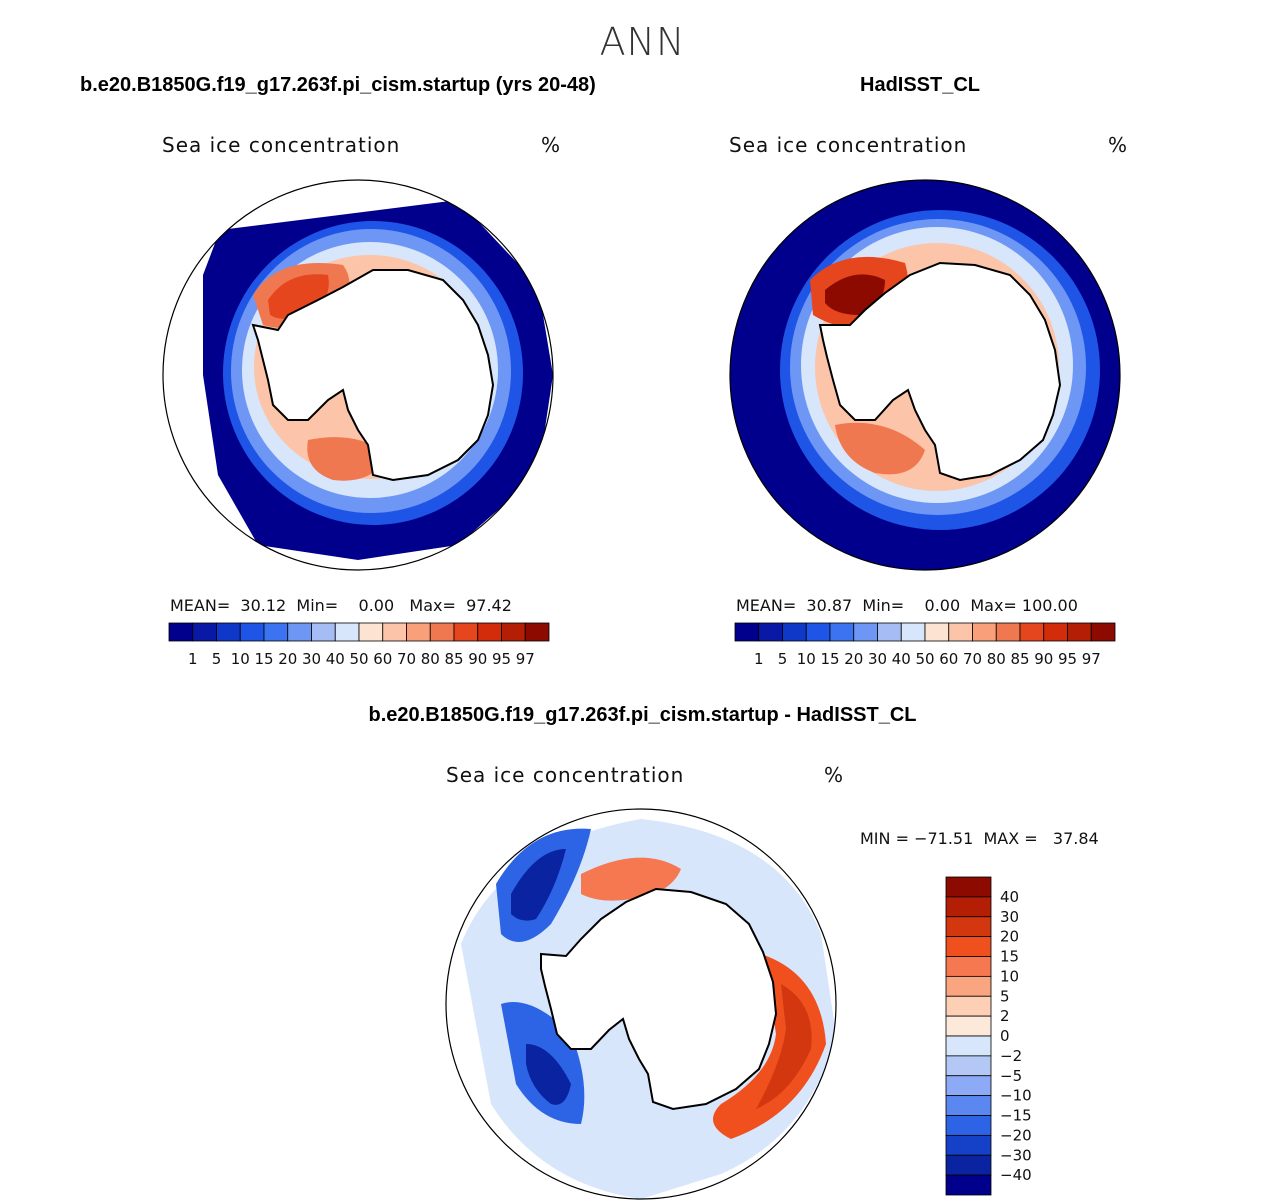 The width and height of the screenshot is (1285, 1204). Describe the element at coordinates (642, 42) in the screenshot. I see `figure-title: ANN` at that location.